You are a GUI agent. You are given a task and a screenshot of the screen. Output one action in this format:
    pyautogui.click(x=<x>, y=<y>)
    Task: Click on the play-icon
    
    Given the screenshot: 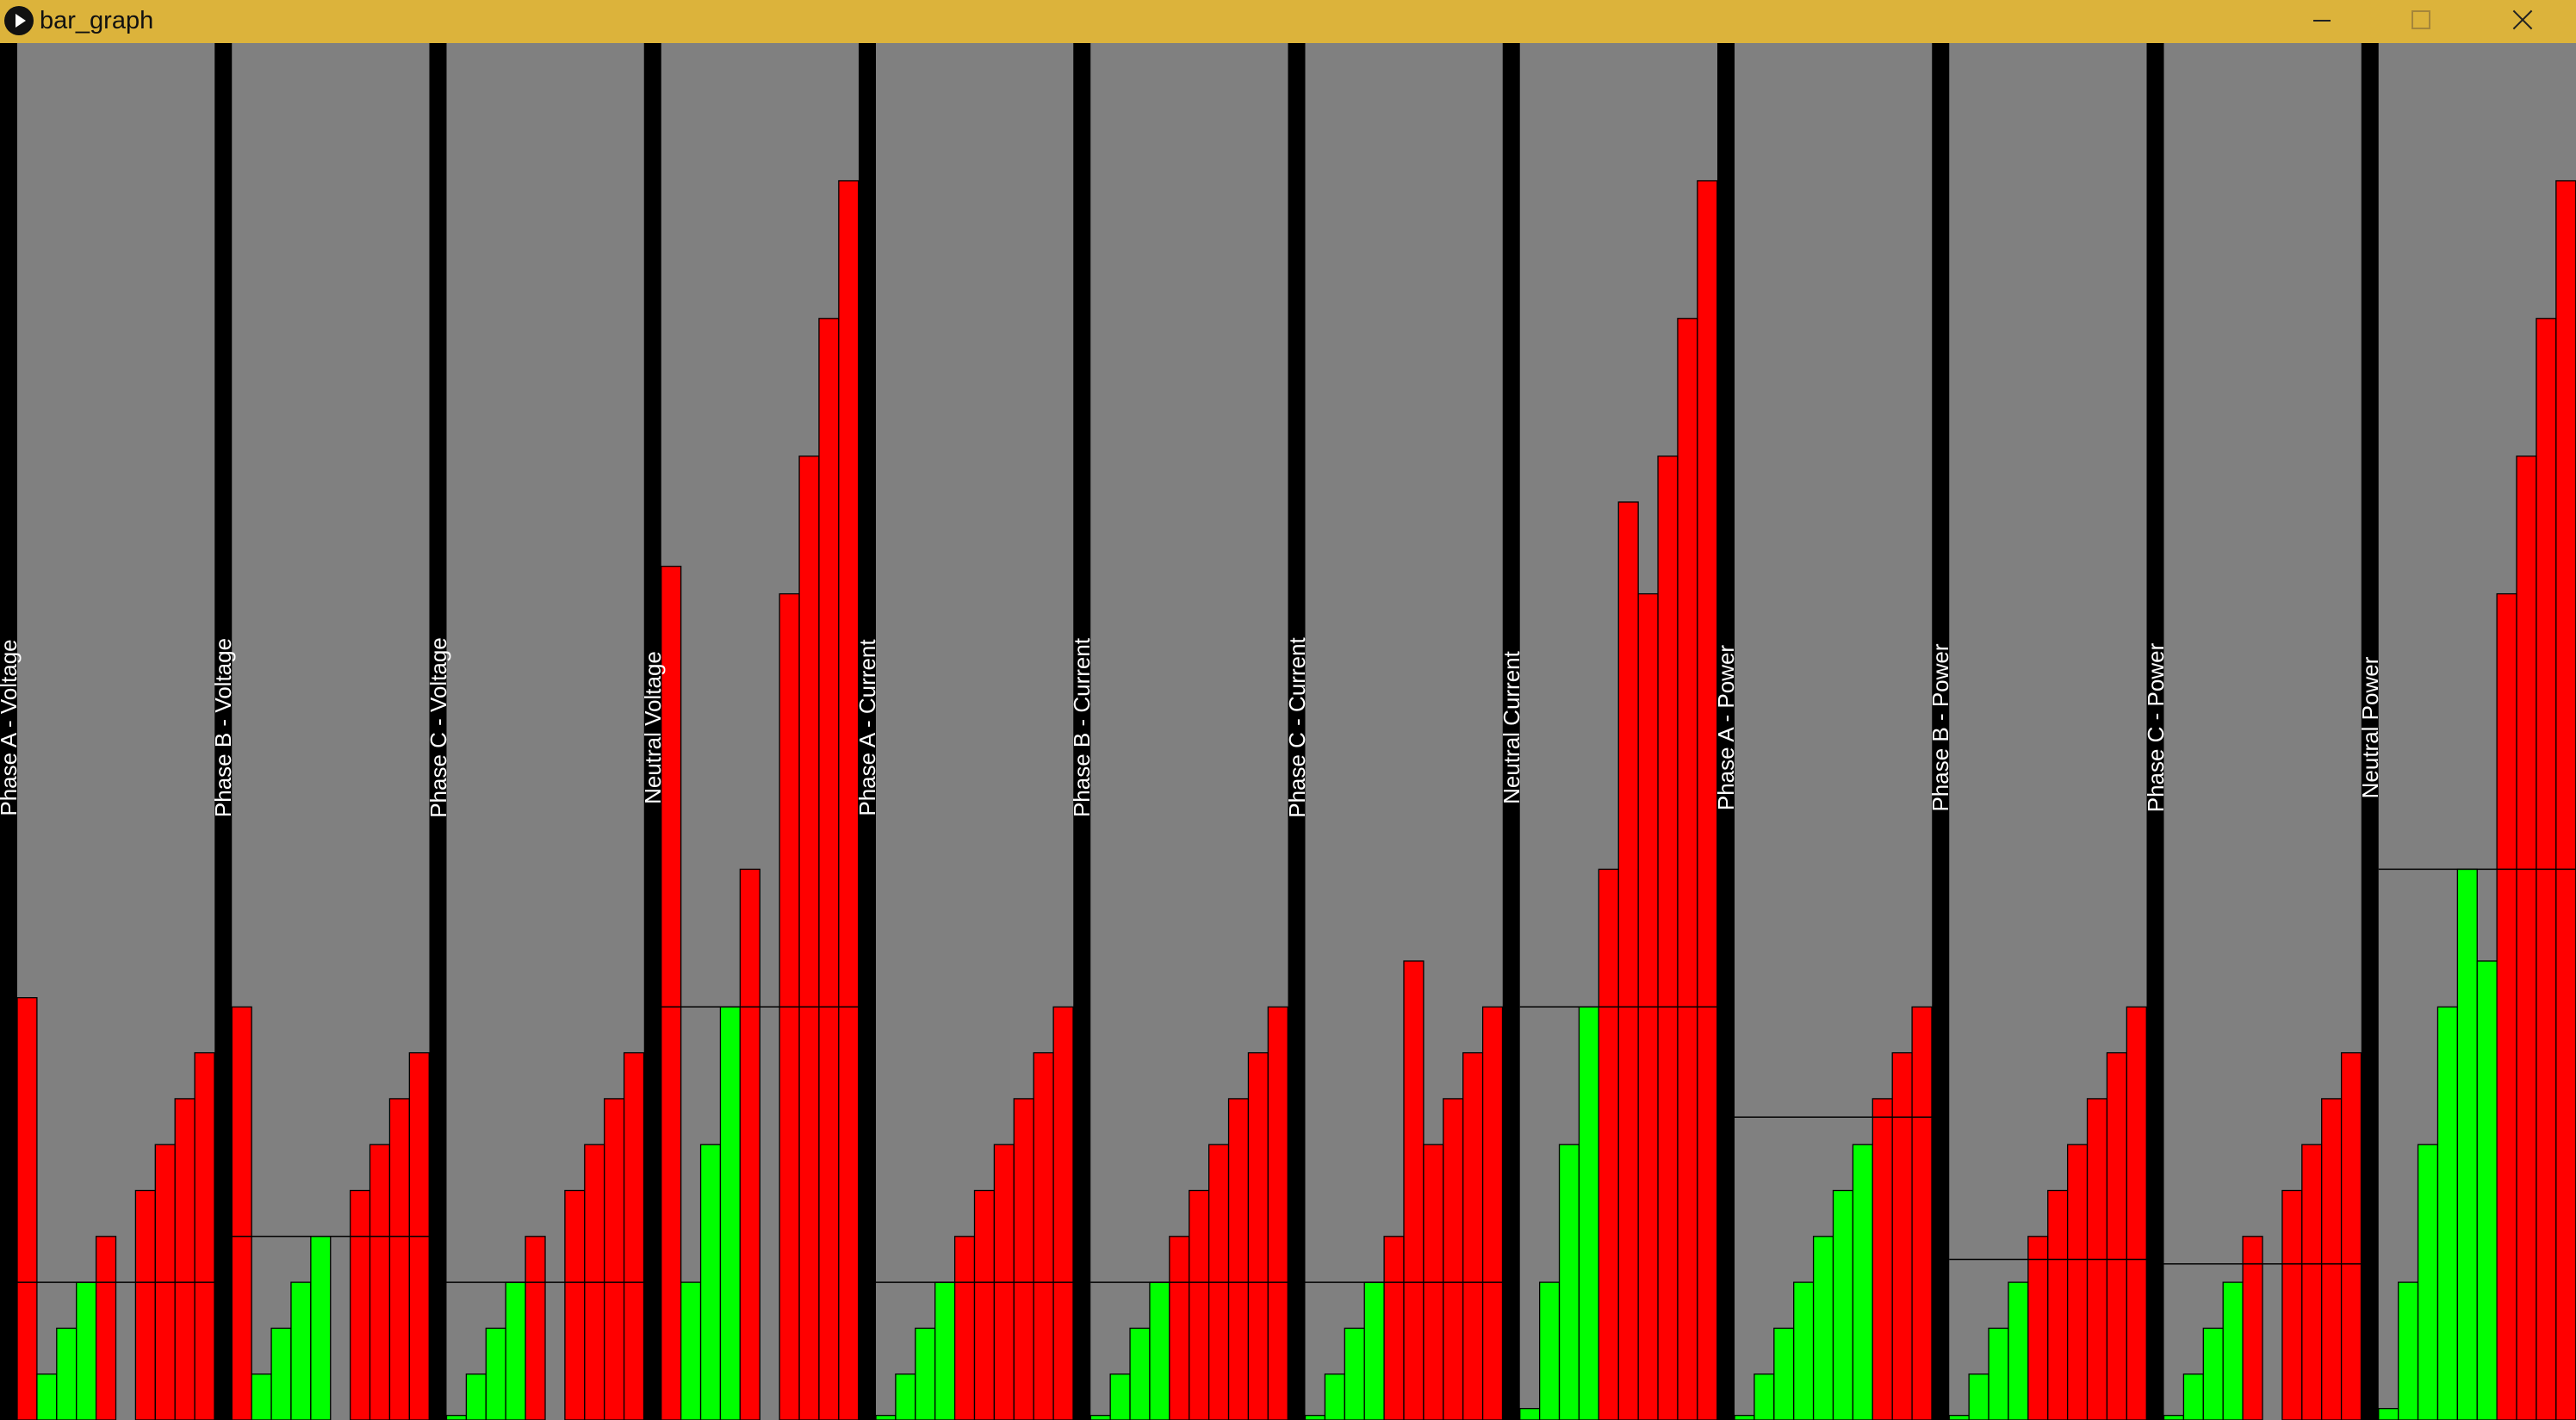 What is the action you would take?
    pyautogui.click(x=19, y=20)
    